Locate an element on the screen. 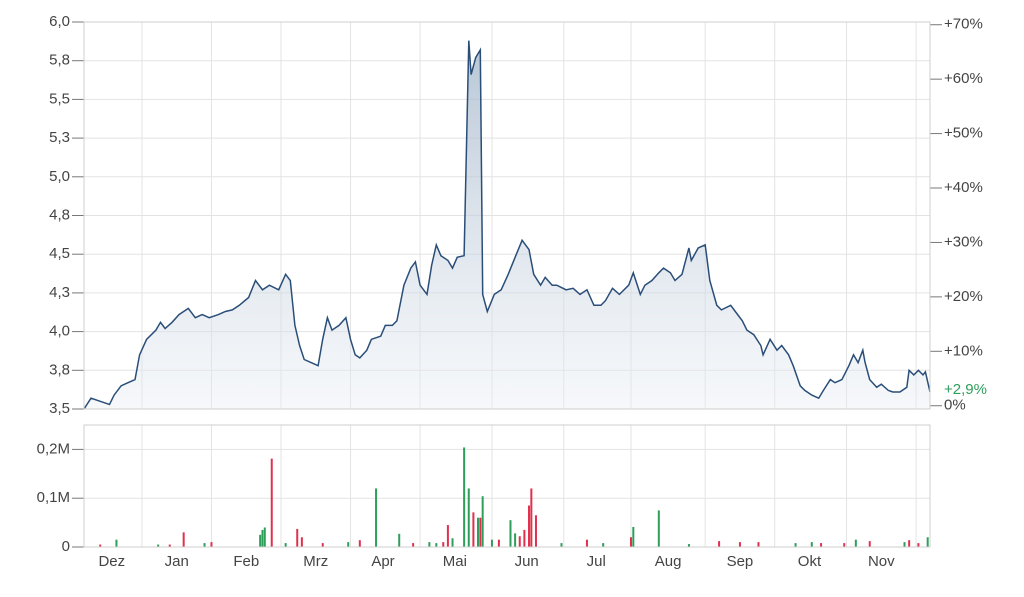 Image resolution: width=1024 pixels, height=597 pixels. y2-tick-label: +70% is located at coordinates (963, 24).